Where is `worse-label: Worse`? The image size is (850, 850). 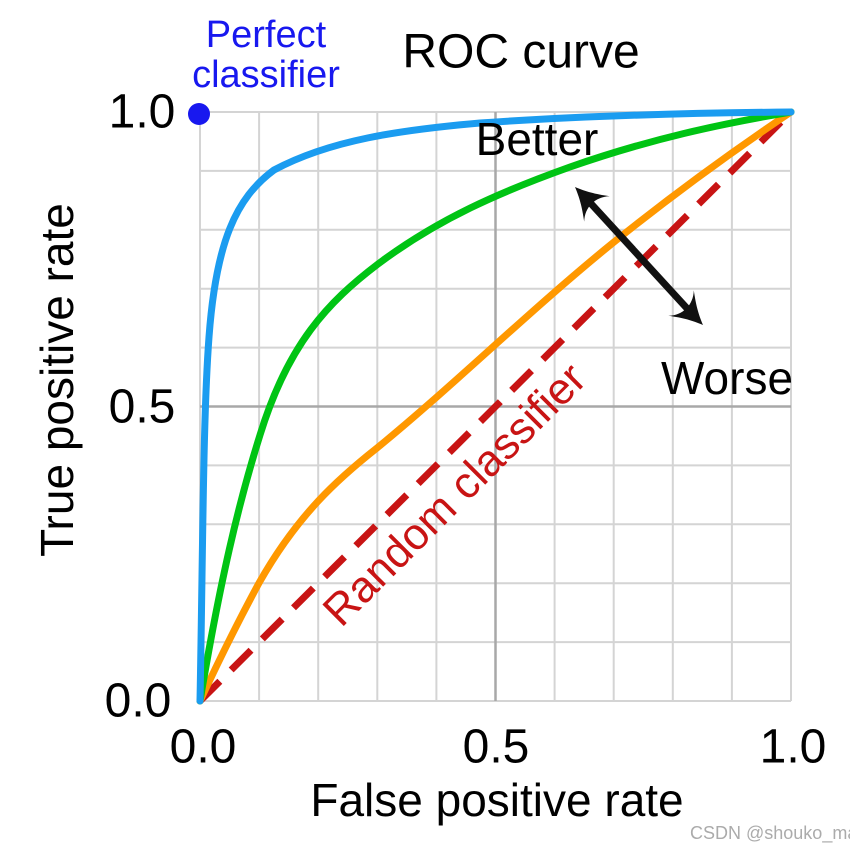
worse-label: Worse is located at coordinates (727, 378).